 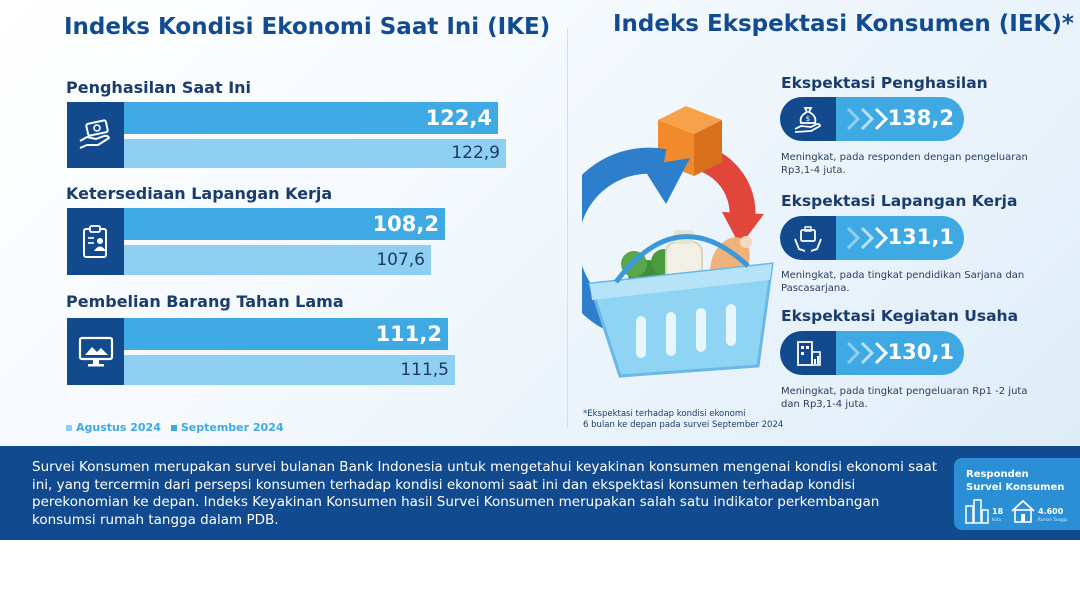 I want to click on building-chart-icon, so click(x=808, y=353).